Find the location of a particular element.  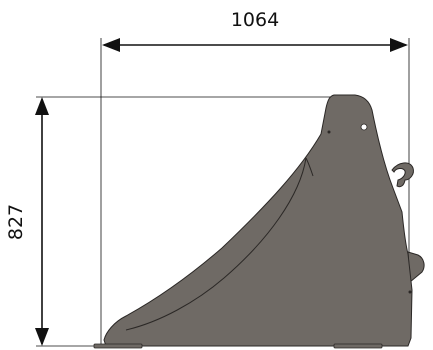

bucket-lower-hole is located at coordinates (410, 292).